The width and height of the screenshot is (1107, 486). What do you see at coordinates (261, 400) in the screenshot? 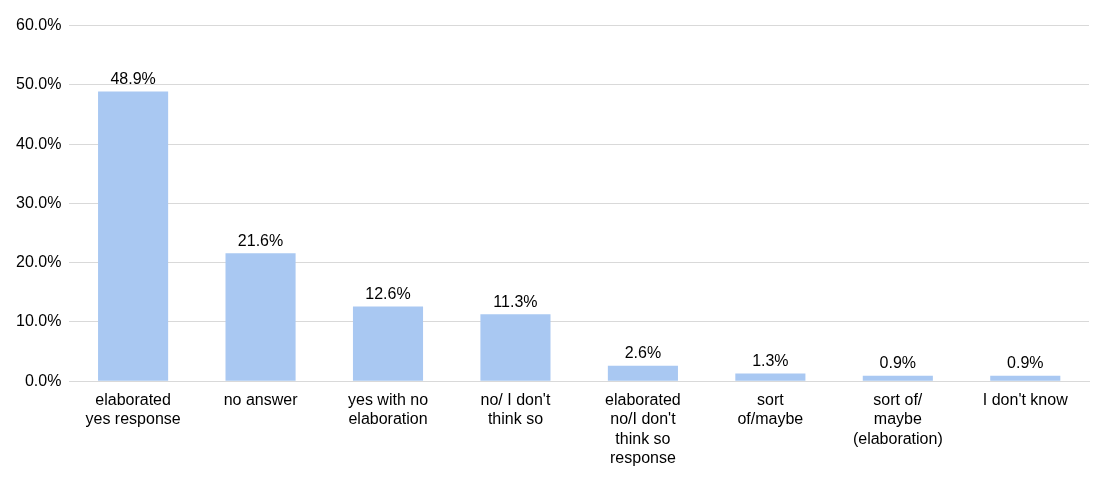
I see `x-tick-label: no answer` at bounding box center [261, 400].